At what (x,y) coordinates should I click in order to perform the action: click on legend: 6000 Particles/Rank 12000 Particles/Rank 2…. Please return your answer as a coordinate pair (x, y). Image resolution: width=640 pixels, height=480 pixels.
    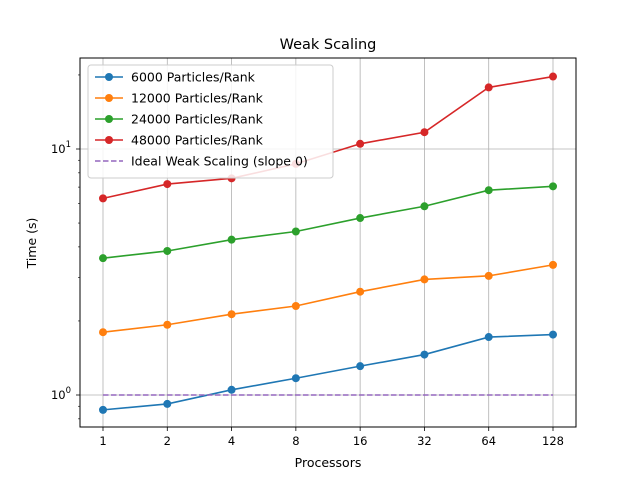
    Looking at the image, I should click on (210, 121).